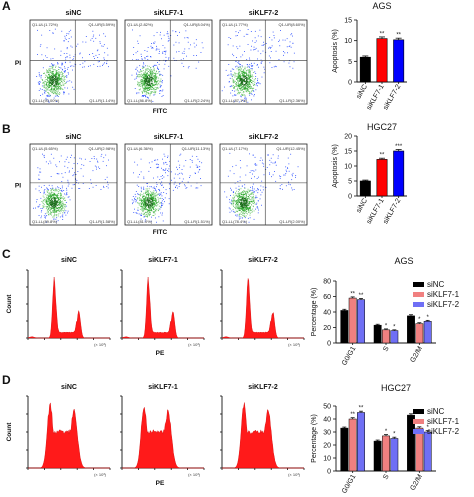 The height and width of the screenshot is (497, 474). What do you see at coordinates (329, 344) in the screenshot?
I see `y-tick-label: 0` at bounding box center [329, 344].